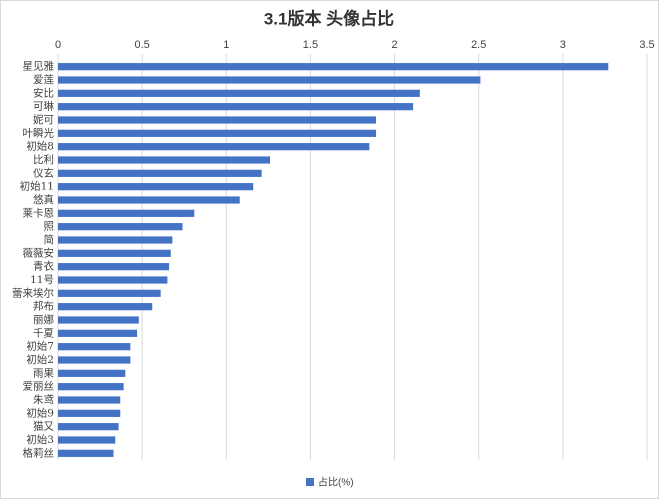  What do you see at coordinates (395, 45) in the screenshot?
I see `x-tick-label: 2` at bounding box center [395, 45].